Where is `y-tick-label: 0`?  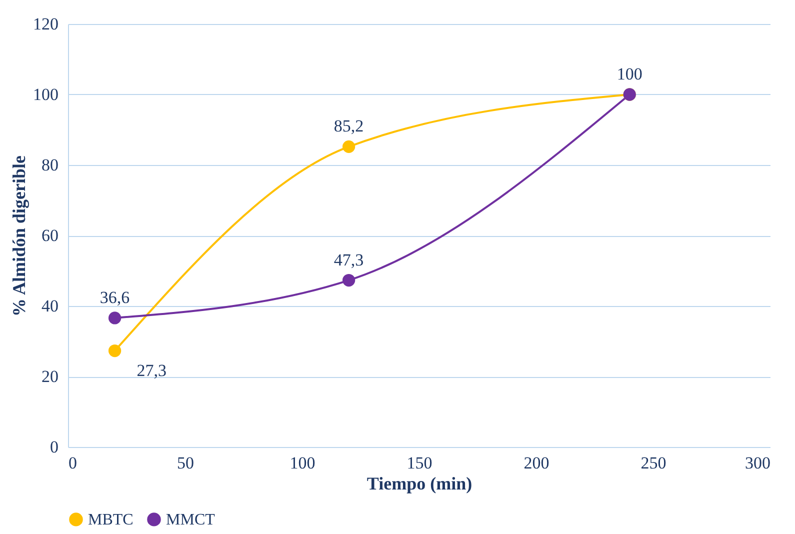
y-tick-label: 0 is located at coordinates (54, 447).